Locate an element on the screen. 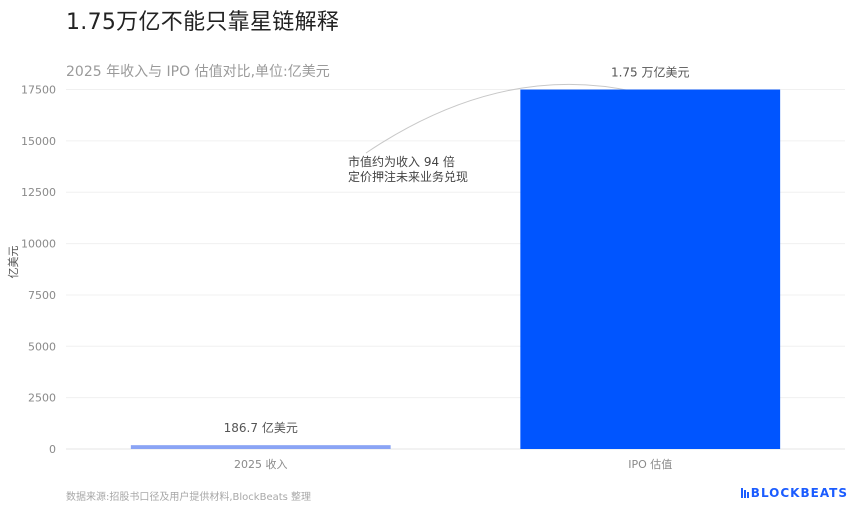 This screenshot has width=860, height=514. annotation-line-1: 市值约为收入 94 倍 is located at coordinates (401, 161).